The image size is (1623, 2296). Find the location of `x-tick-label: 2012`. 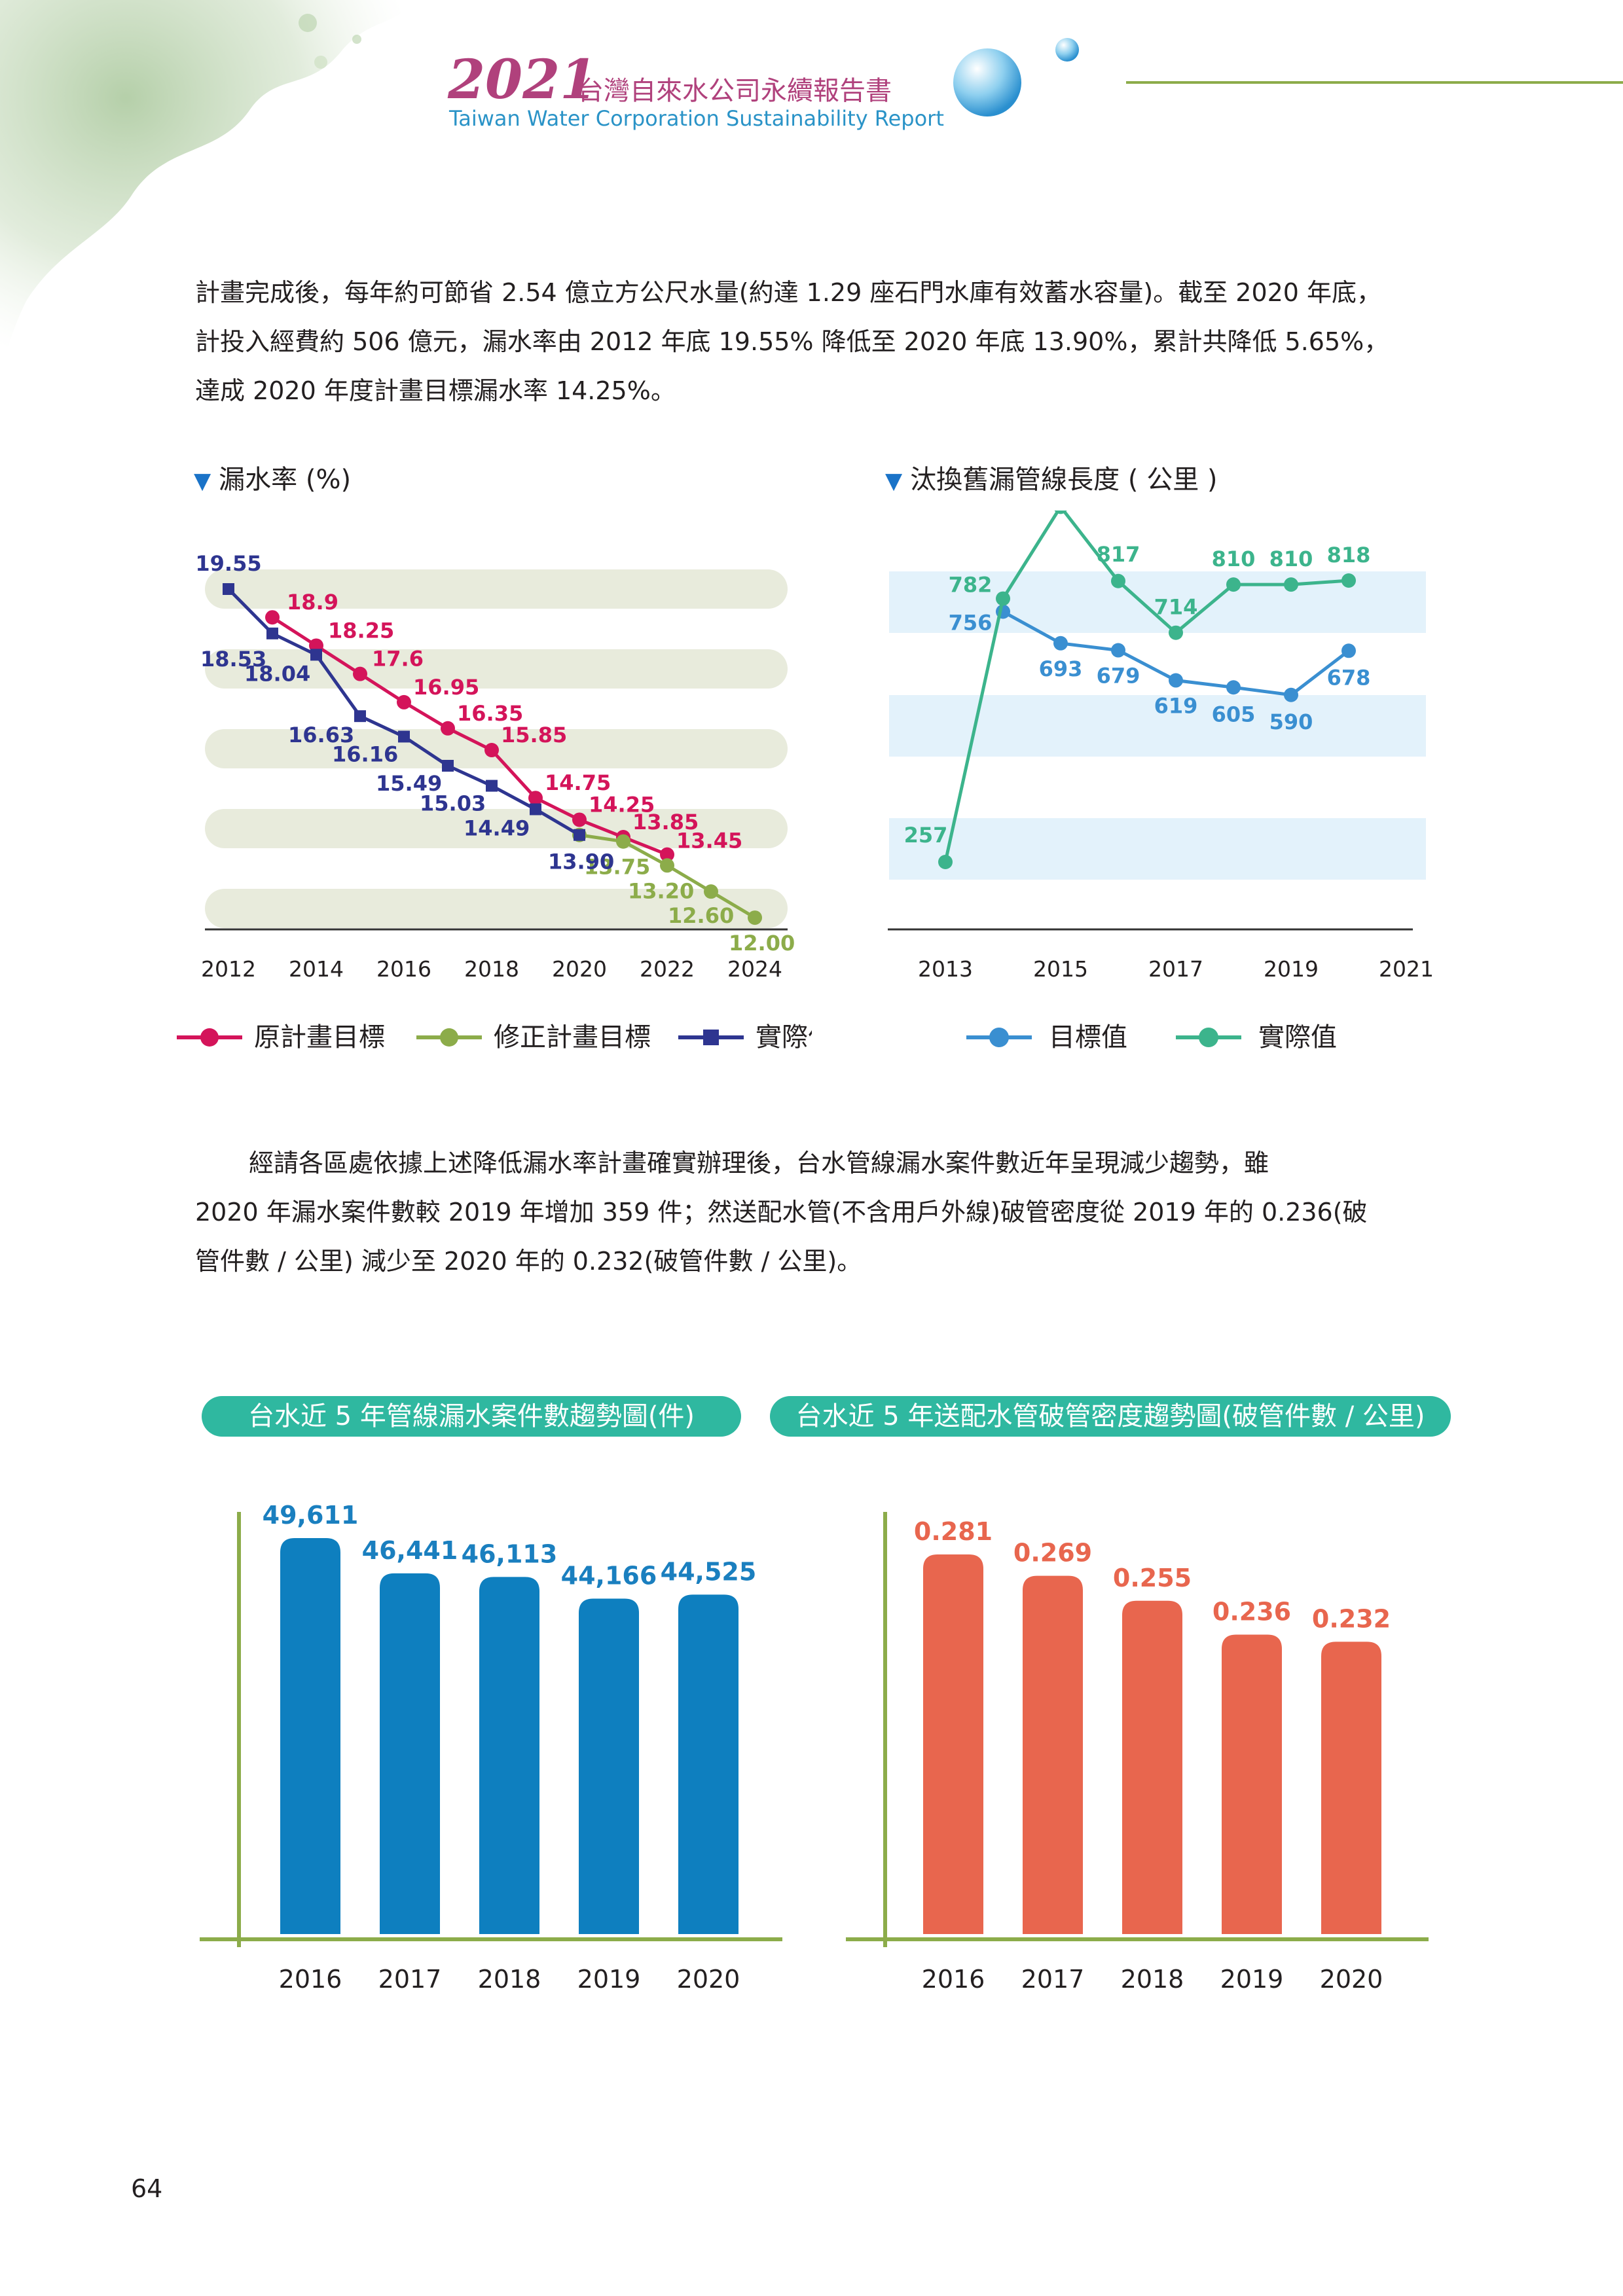

x-tick-label: 2012 is located at coordinates (228, 969).